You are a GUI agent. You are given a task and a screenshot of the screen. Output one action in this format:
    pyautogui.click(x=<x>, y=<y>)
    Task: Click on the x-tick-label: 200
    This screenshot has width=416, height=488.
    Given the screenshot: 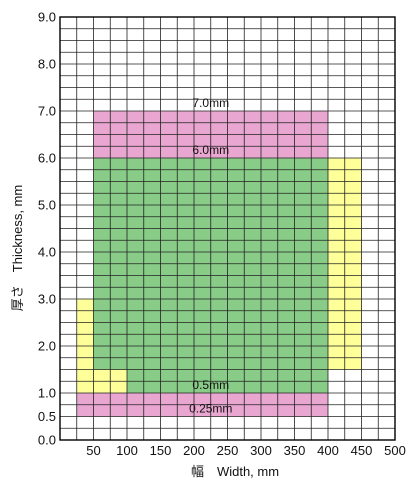 What is the action you would take?
    pyautogui.click(x=194, y=450)
    